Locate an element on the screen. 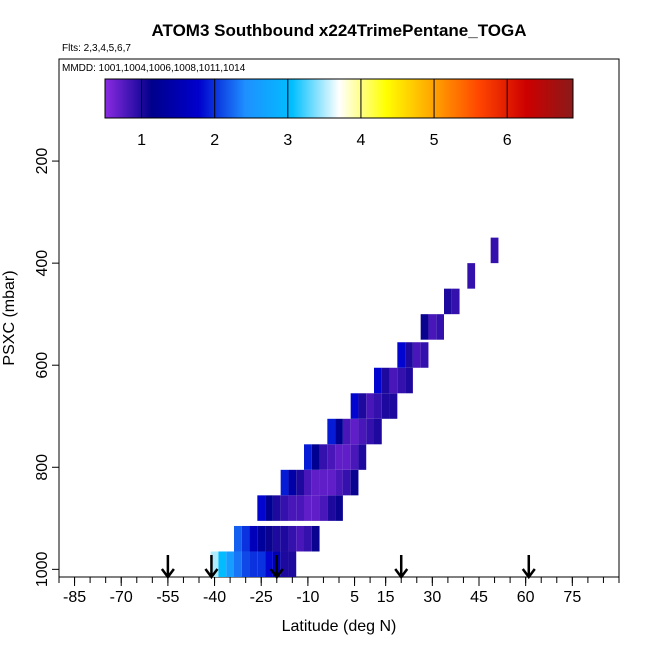 The height and width of the screenshot is (650, 650). y-tick-label: 1000 is located at coordinates (42, 569).